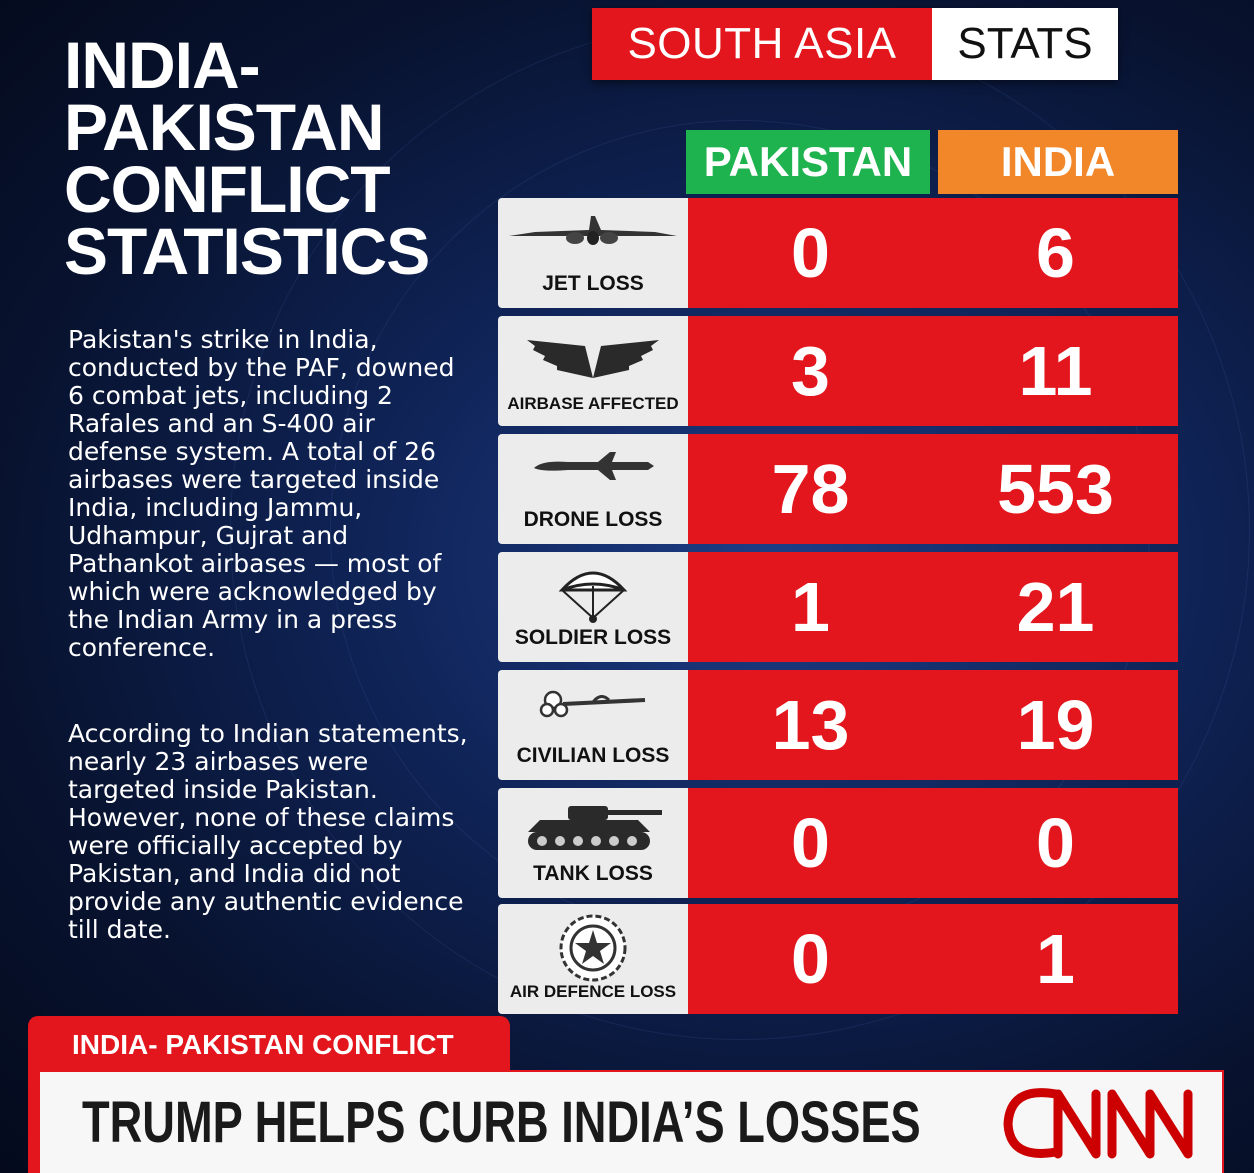  I want to click on stat-label: DRONE LOSS, so click(593, 519).